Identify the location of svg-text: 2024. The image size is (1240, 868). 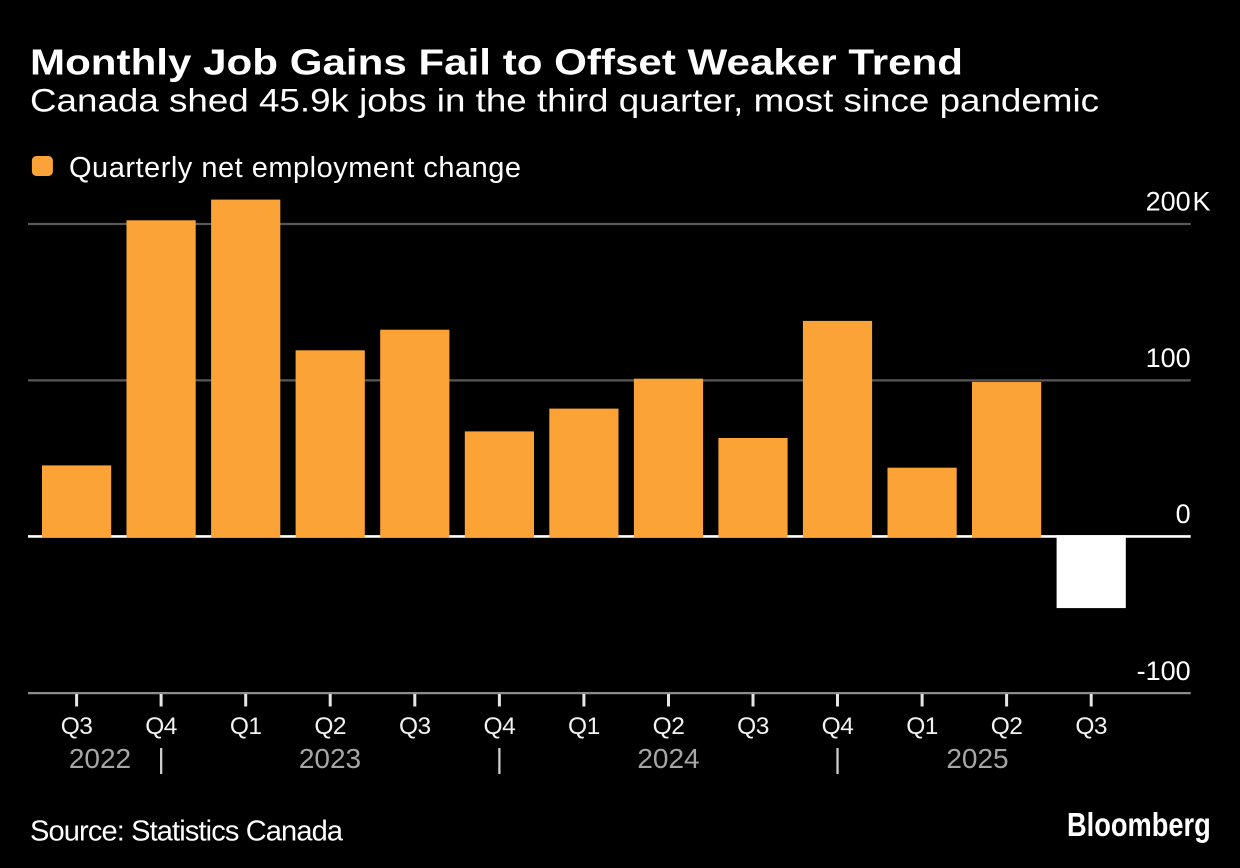
(668, 758).